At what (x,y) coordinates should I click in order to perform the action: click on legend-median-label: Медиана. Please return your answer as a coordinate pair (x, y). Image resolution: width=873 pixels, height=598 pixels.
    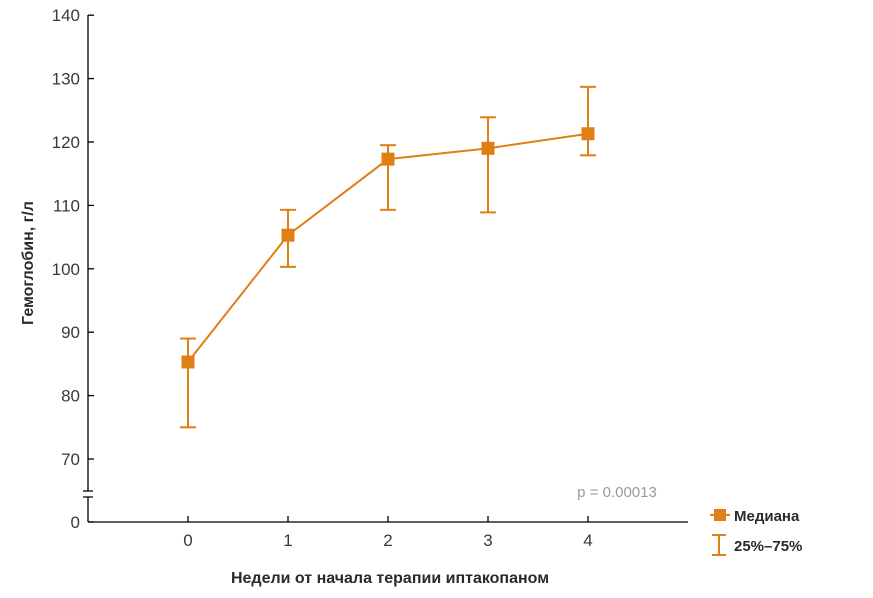
    Looking at the image, I should click on (767, 516).